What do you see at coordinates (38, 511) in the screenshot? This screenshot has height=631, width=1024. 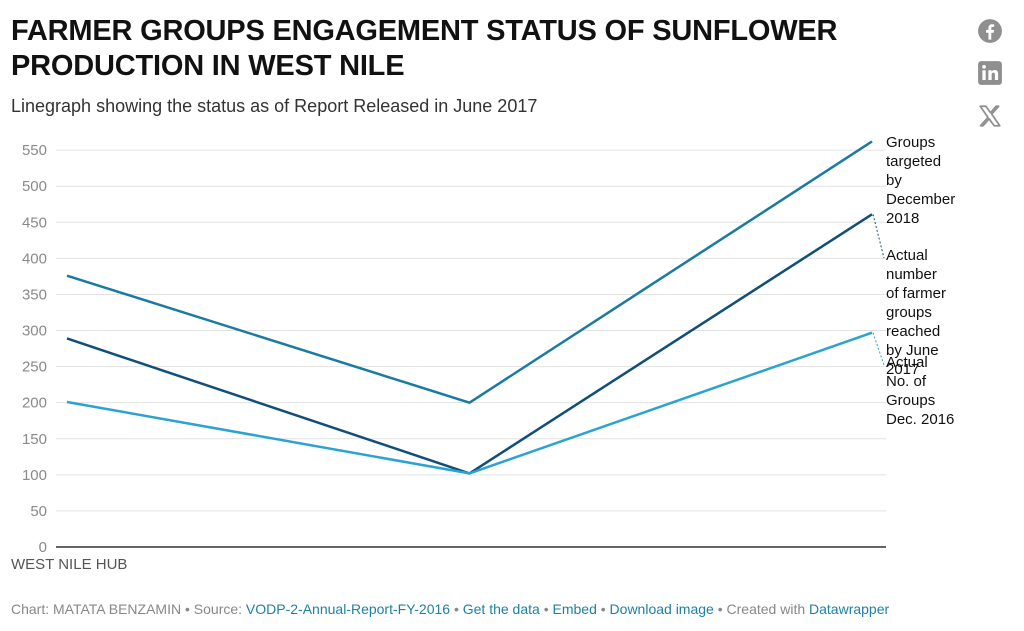 I see `y-tick-label: 50` at bounding box center [38, 511].